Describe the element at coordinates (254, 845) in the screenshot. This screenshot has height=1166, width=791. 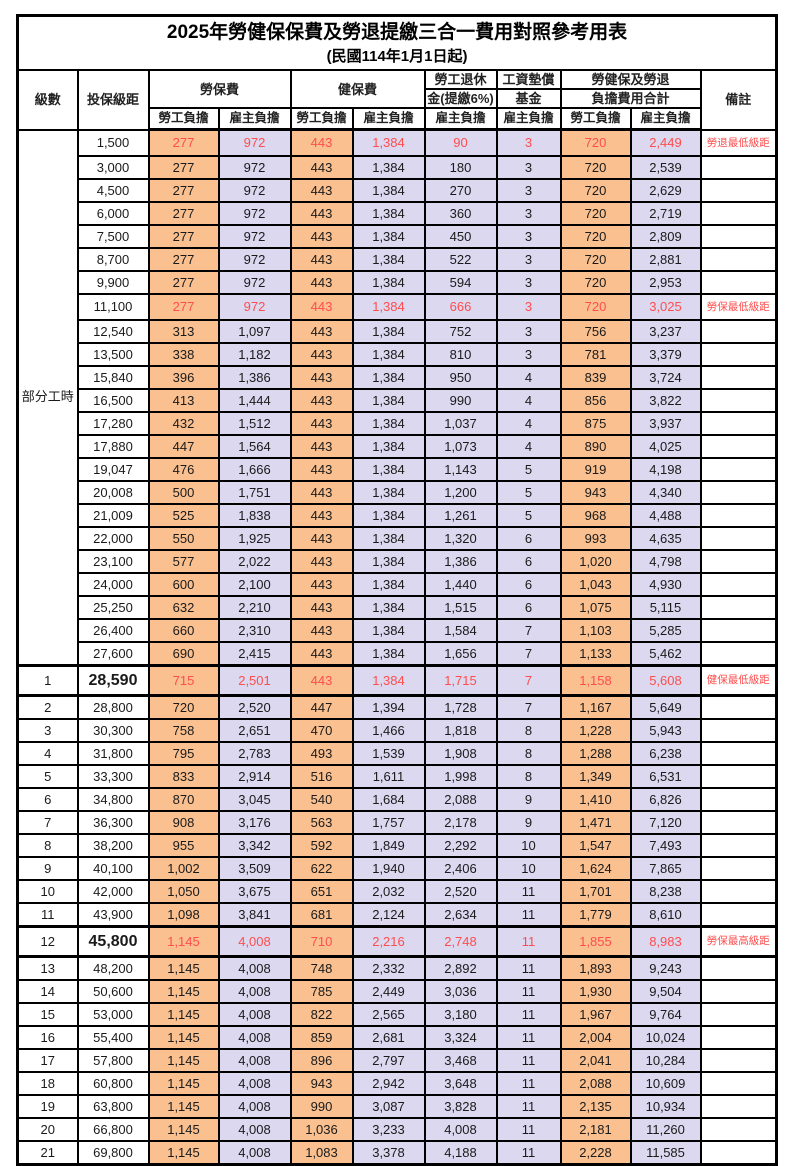
I see `labor-employer-cell: 3,342` at that location.